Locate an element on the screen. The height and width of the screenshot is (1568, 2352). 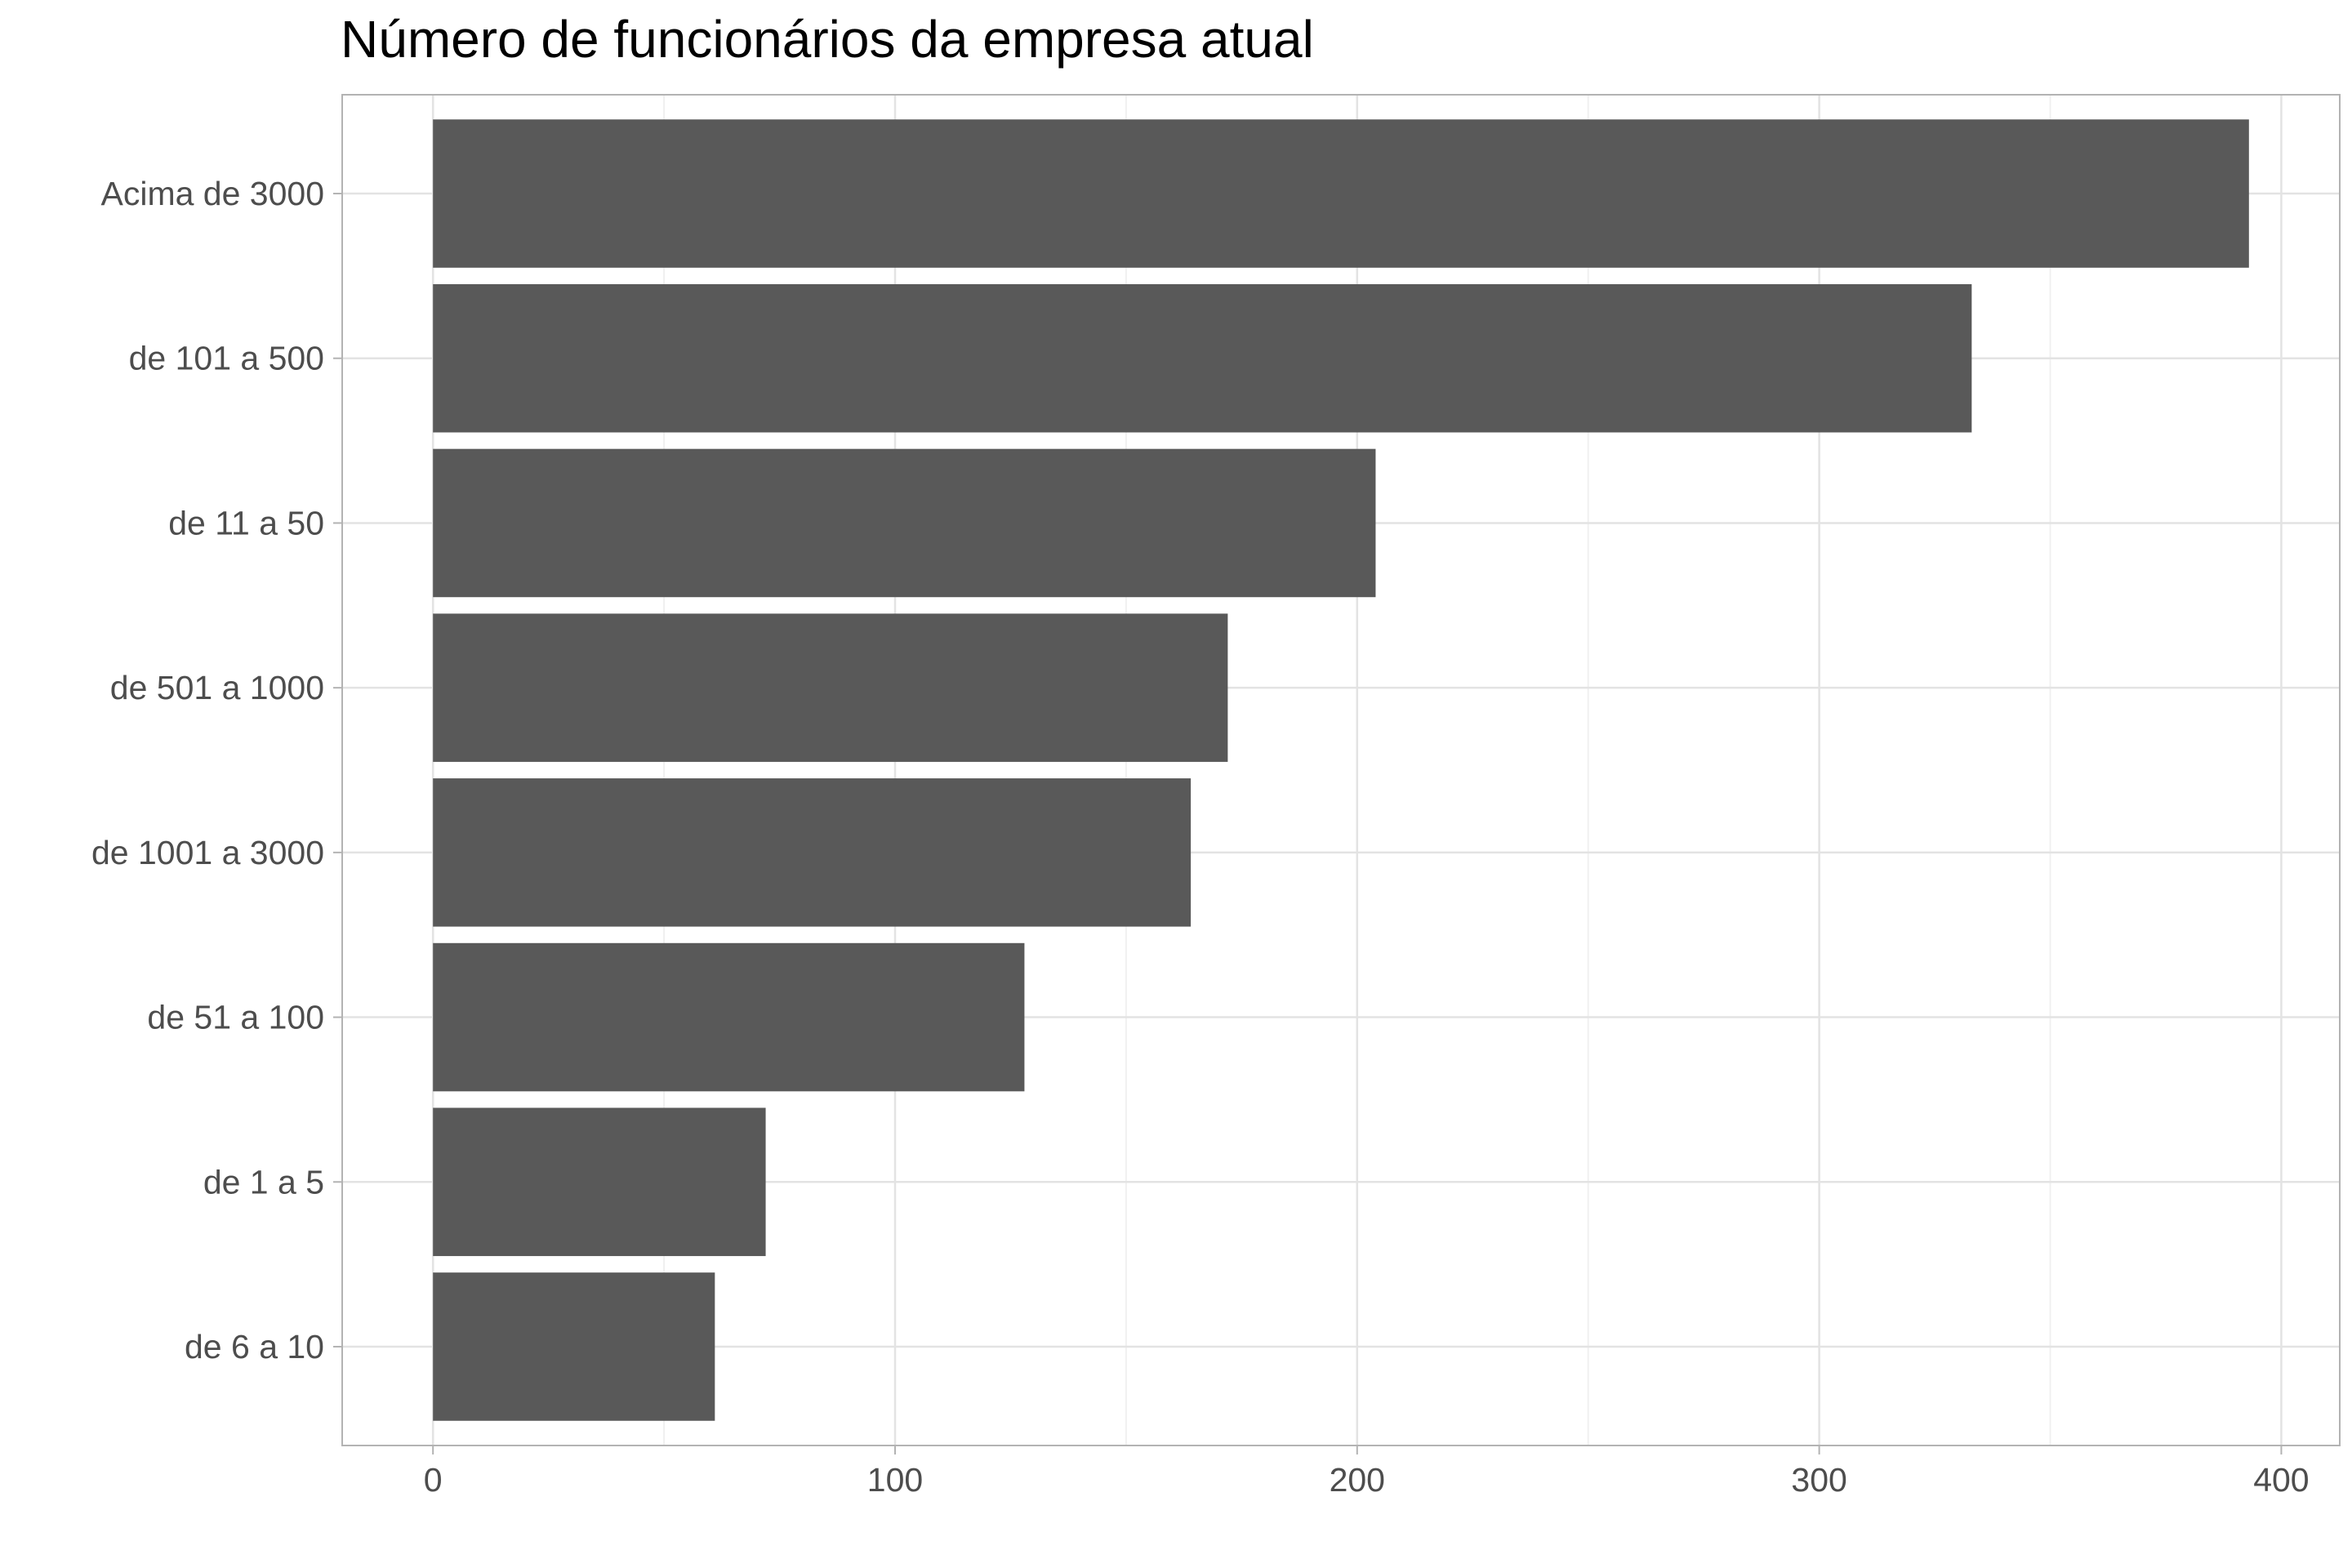
x-axis: 0 100 200 300 400 is located at coordinates (1367, 1472).